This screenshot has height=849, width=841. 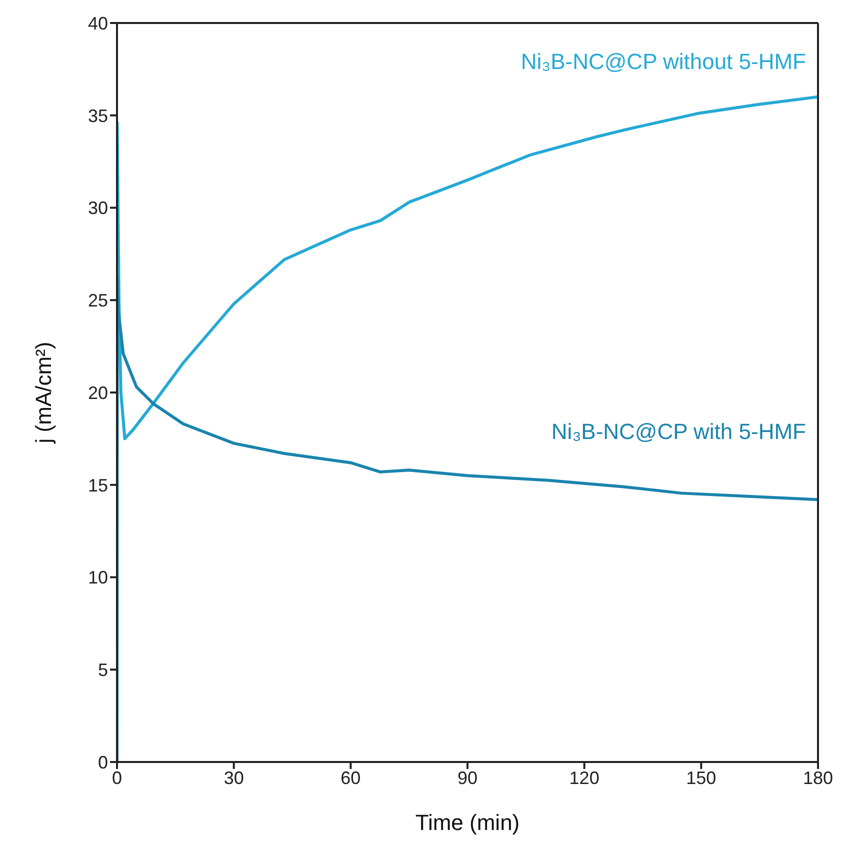 What do you see at coordinates (103, 670) in the screenshot?
I see `y-tick-label: 5` at bounding box center [103, 670].